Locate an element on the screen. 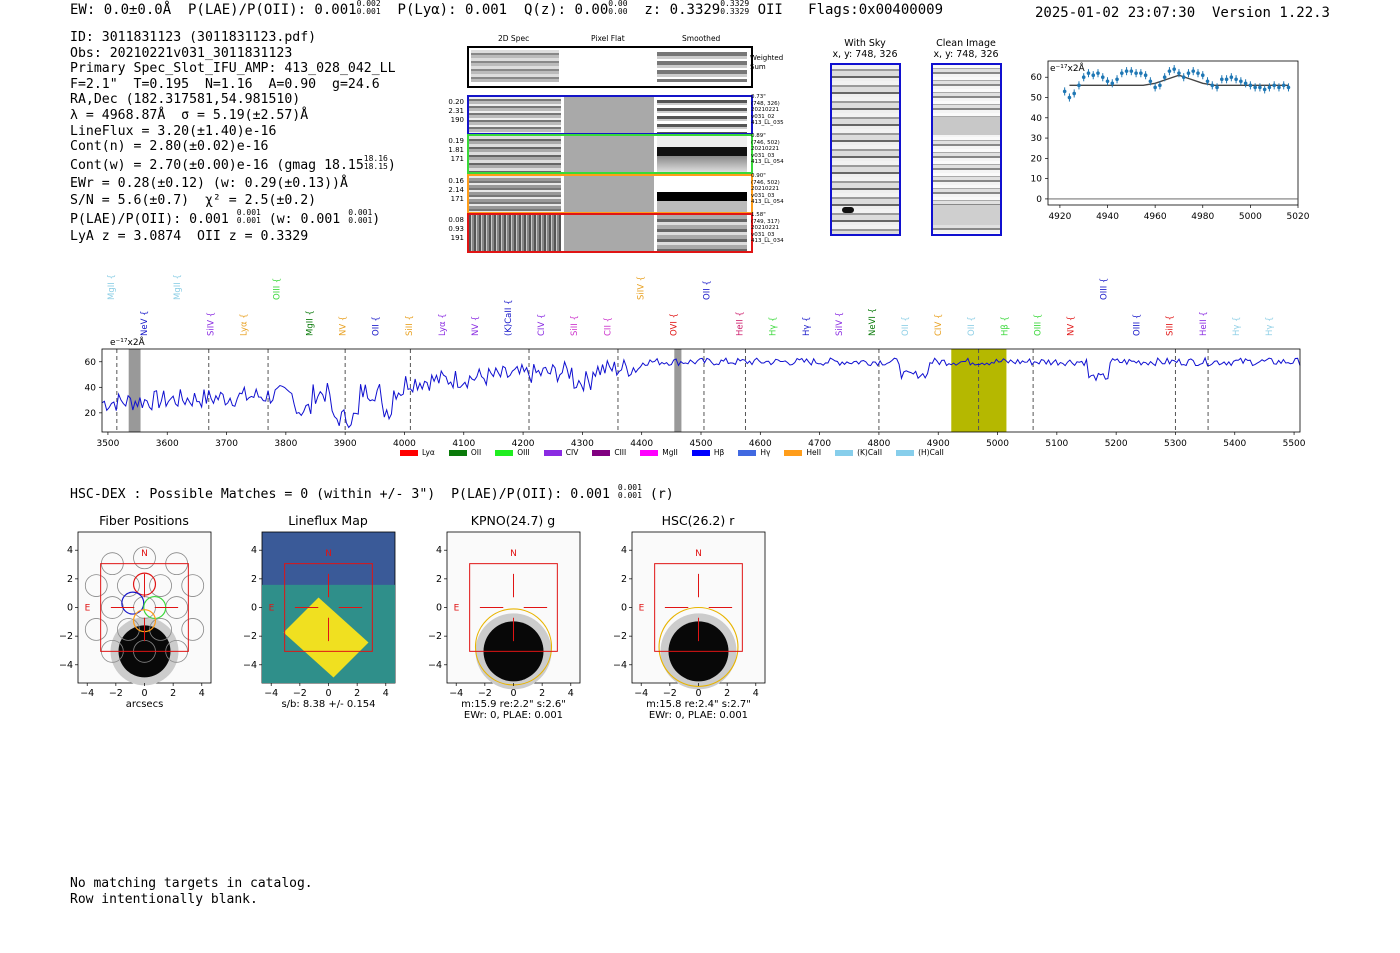 The width and height of the screenshot is (1400, 953). emission-line-text: OVI { is located at coordinates (674, 324).